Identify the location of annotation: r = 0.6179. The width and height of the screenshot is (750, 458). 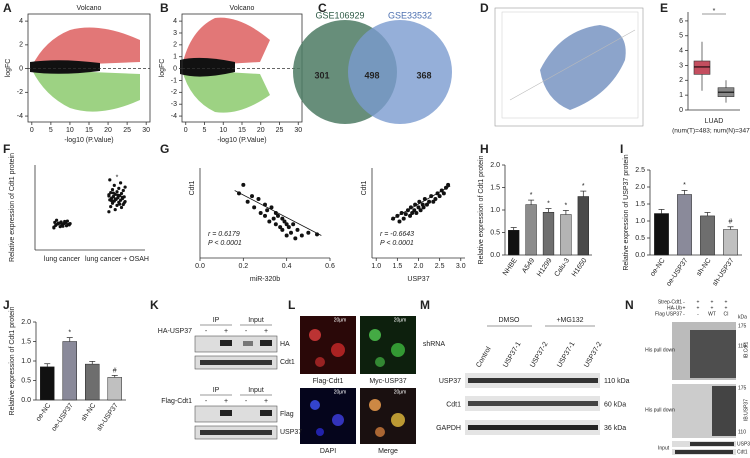
(224, 234).